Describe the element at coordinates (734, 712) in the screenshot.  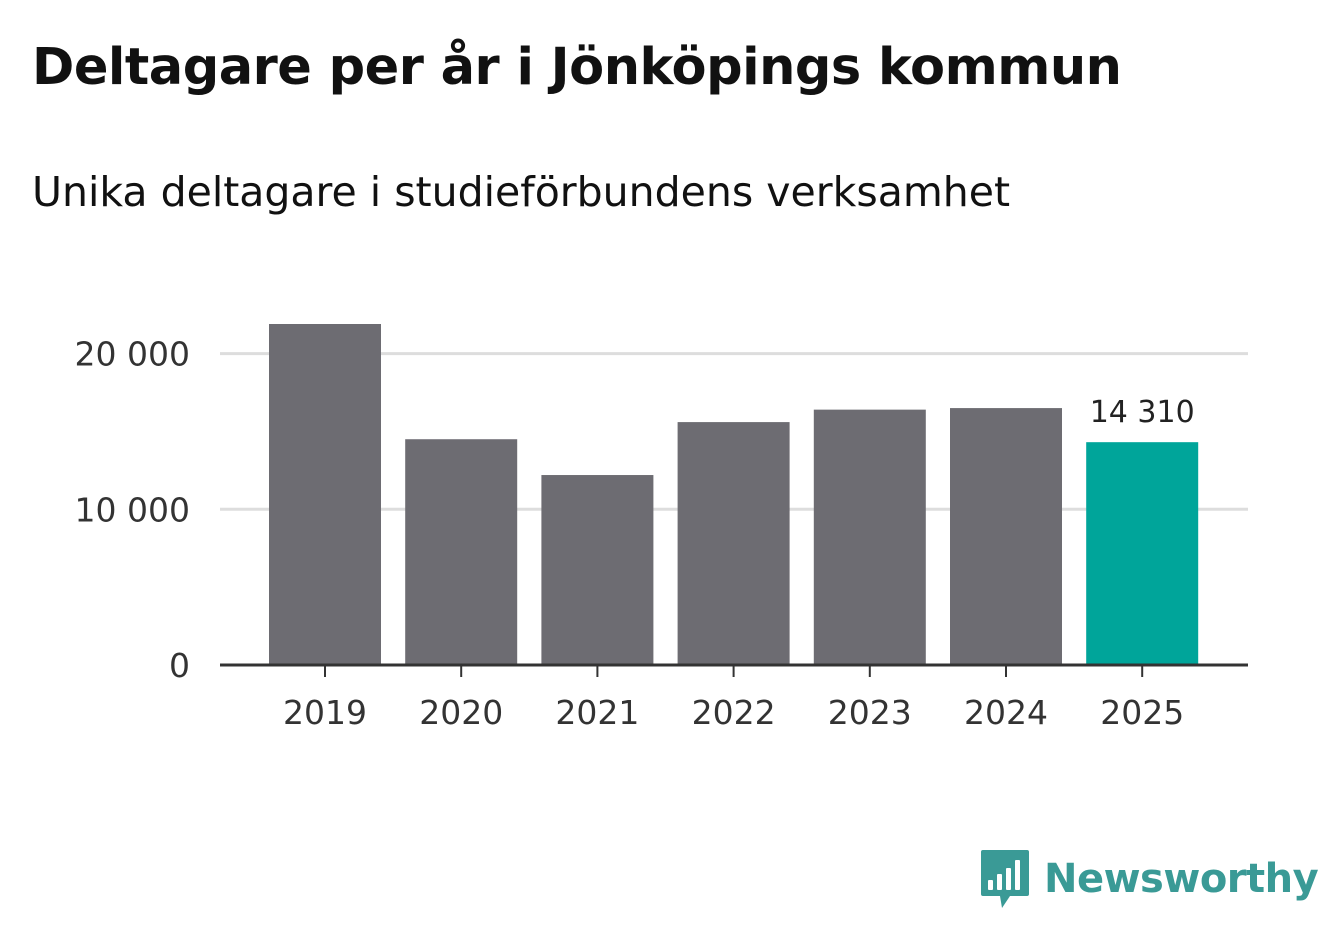
I see `x-tick-label: 2022` at that location.